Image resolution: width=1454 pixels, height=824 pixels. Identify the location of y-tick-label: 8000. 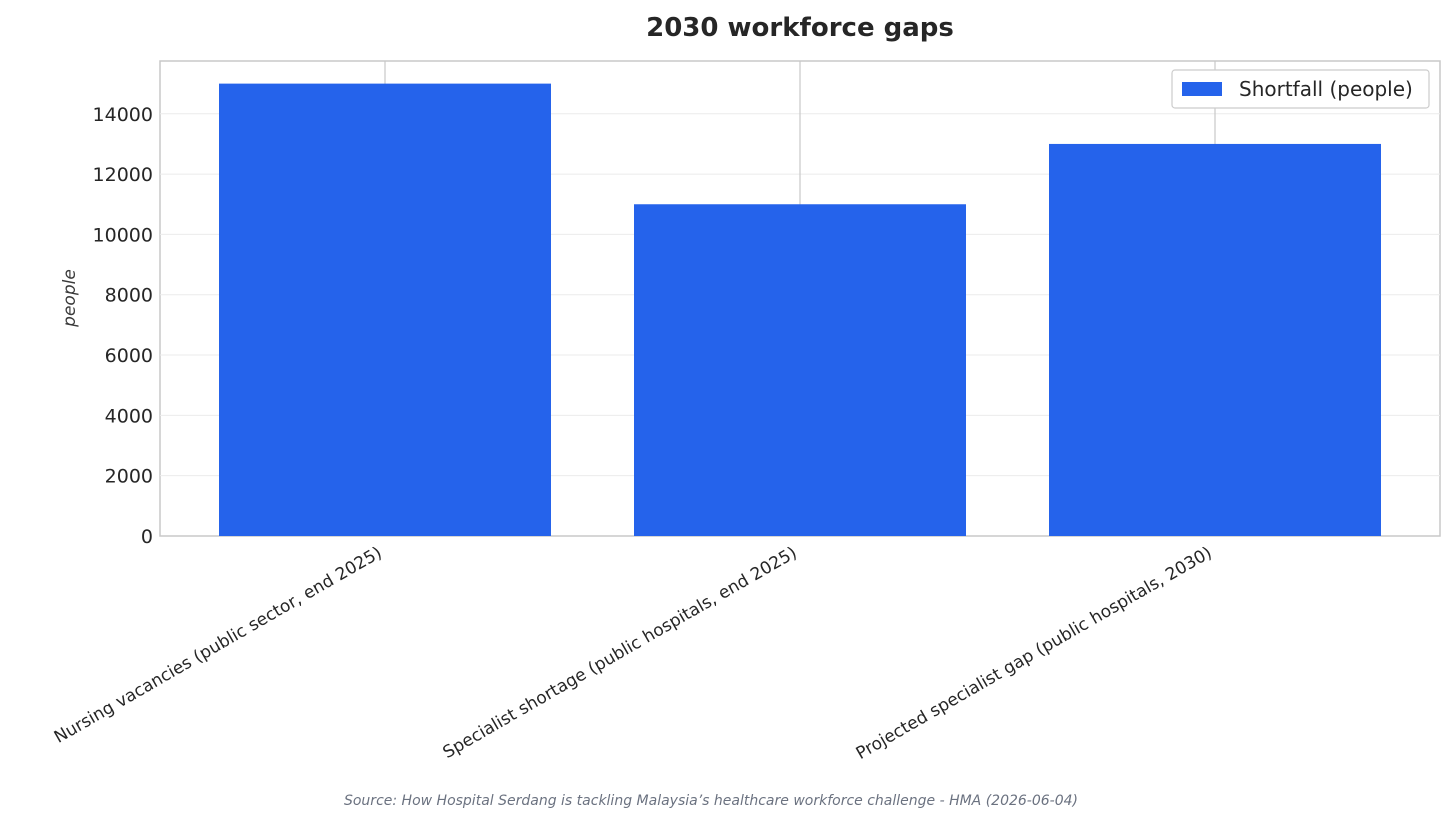
(129, 296).